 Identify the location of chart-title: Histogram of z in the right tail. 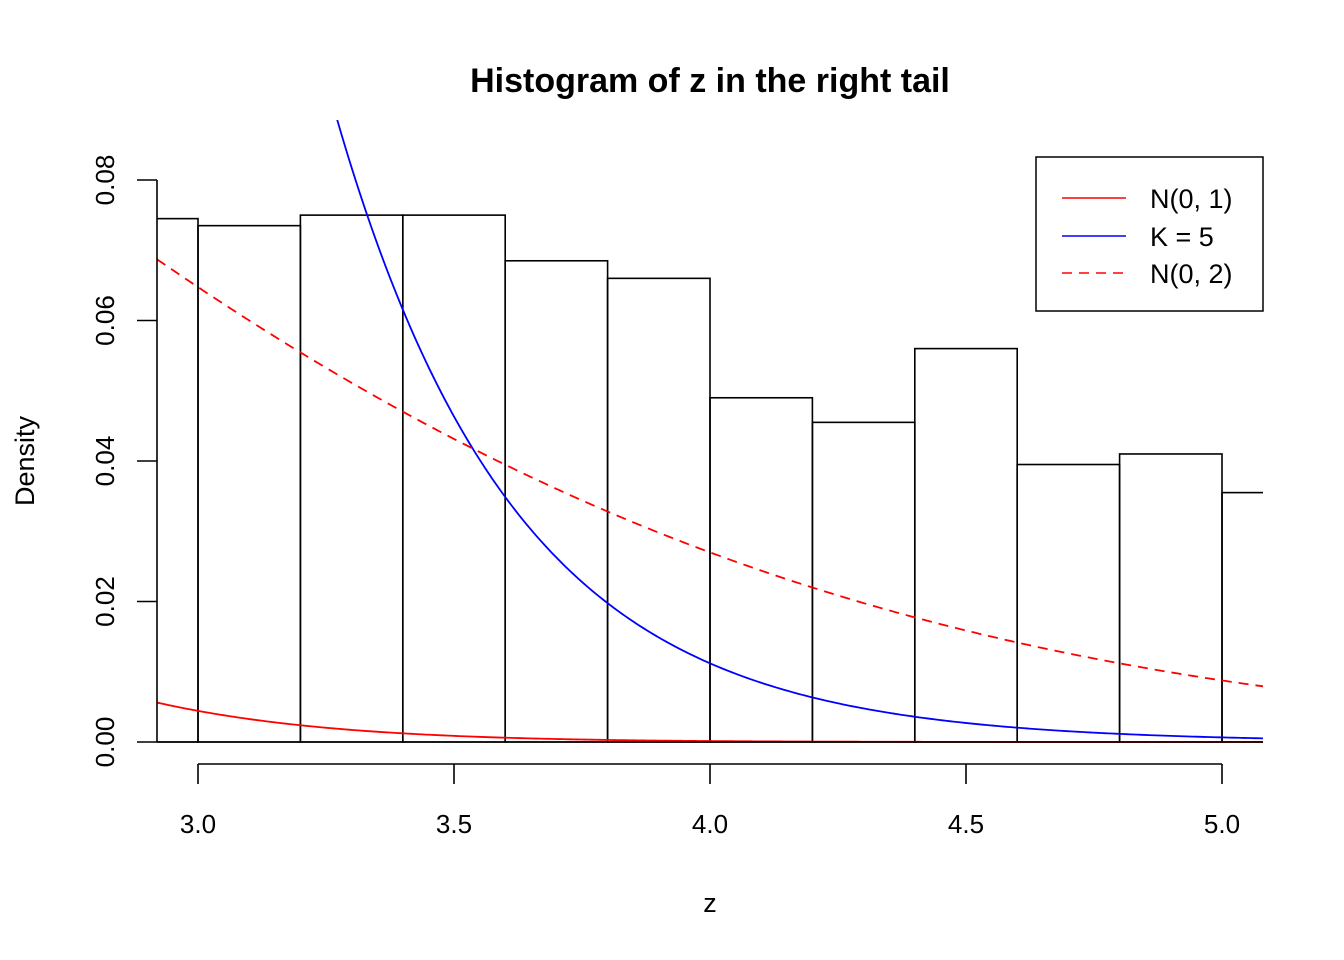
(710, 81).